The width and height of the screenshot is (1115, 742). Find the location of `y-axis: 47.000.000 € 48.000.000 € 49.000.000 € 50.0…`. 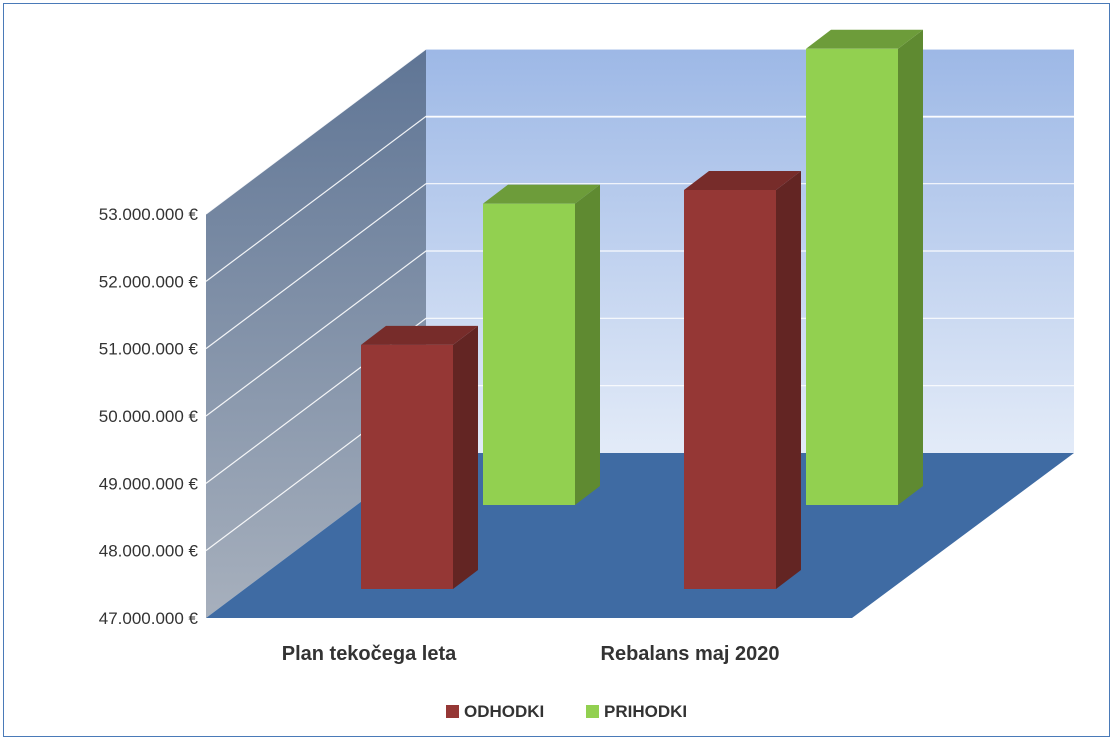

y-axis: 47.000.000 € 48.000.000 € 49.000.000 € 50.0… is located at coordinates (149, 416).